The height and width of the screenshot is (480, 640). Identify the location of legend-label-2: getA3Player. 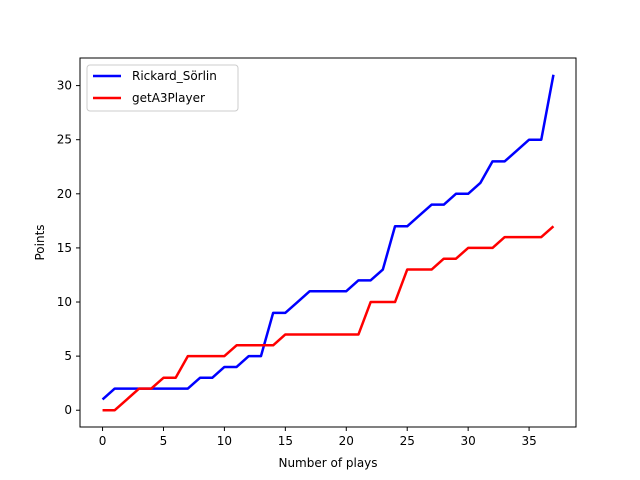
(168, 98).